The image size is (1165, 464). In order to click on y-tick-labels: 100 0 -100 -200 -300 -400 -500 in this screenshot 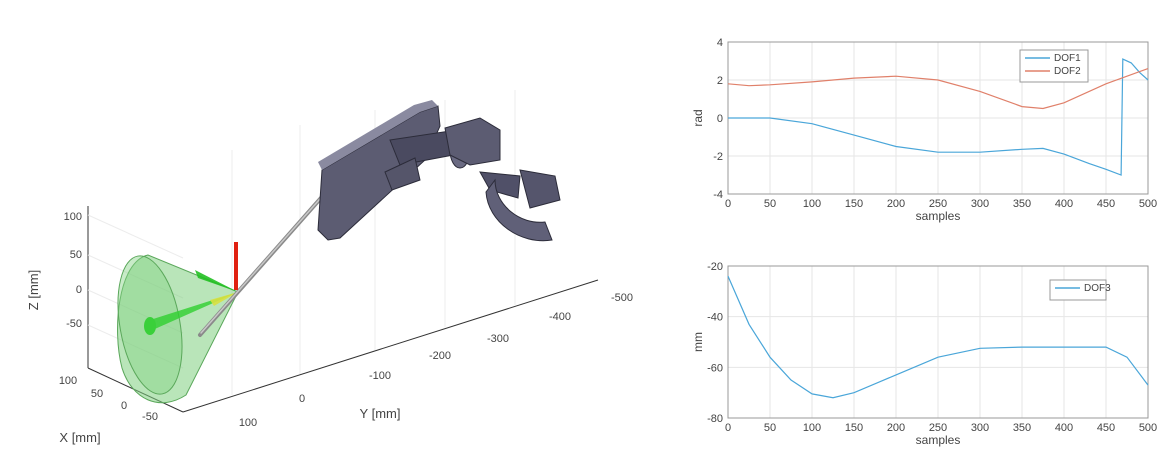, I will do `click(436, 360)`.